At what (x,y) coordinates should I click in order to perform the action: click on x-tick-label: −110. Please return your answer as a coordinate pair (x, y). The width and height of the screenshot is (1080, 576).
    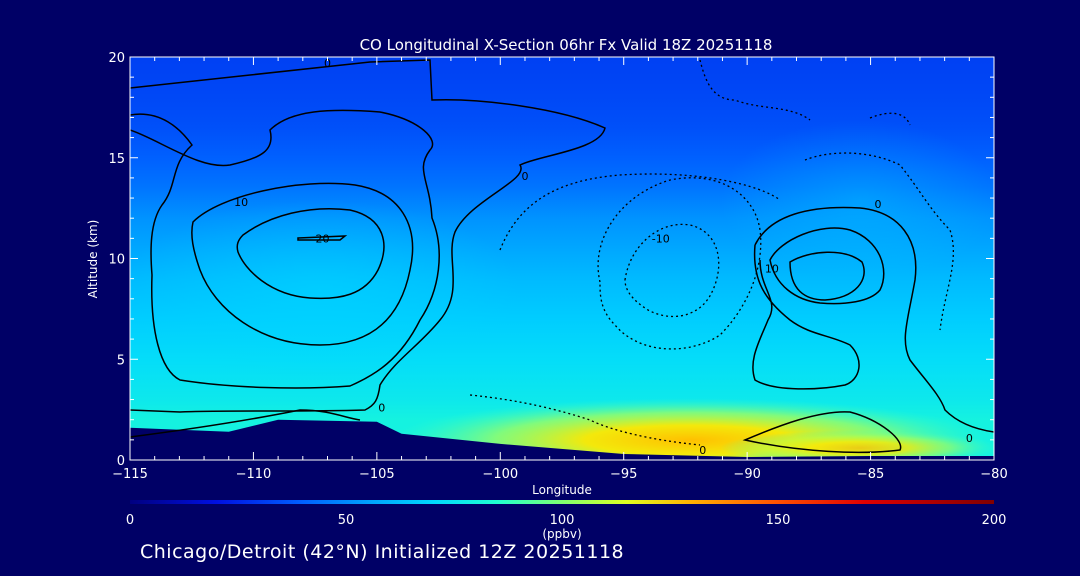
    Looking at the image, I should click on (254, 474).